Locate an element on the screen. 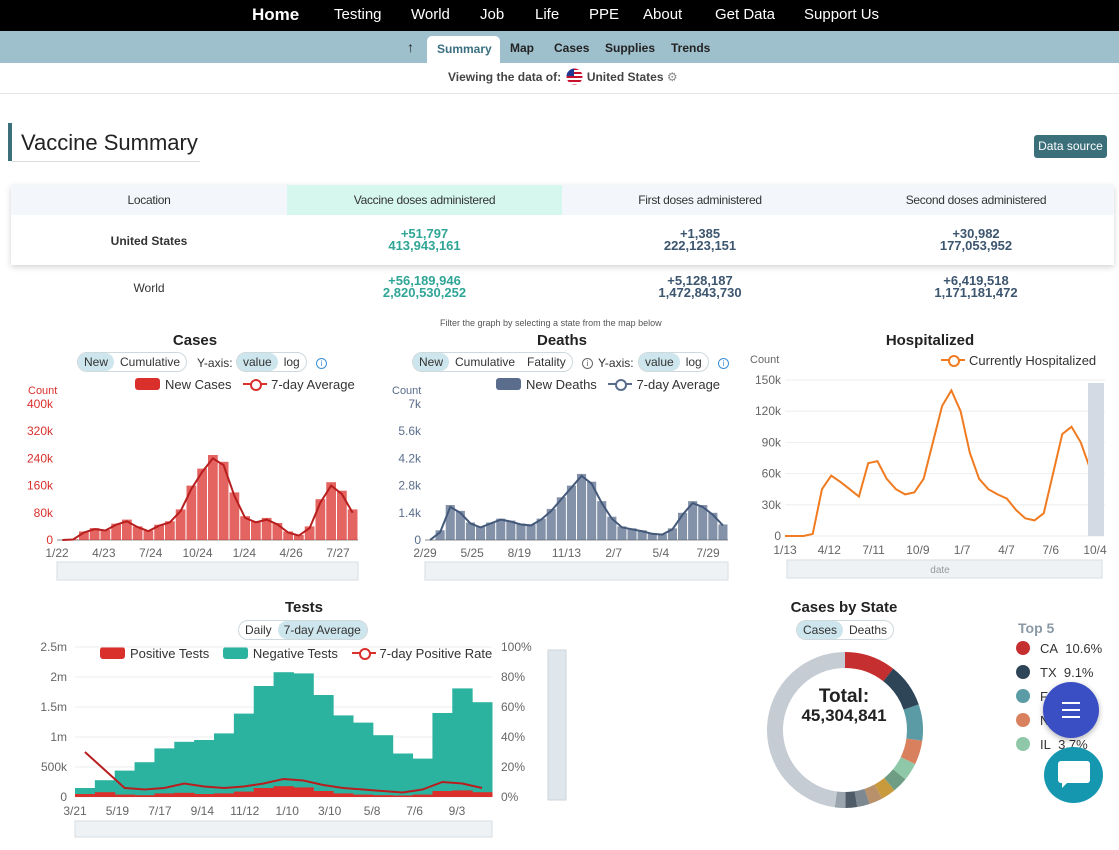 The height and width of the screenshot is (850, 1119). deaths-legend-line: 7-day Average is located at coordinates (678, 384).